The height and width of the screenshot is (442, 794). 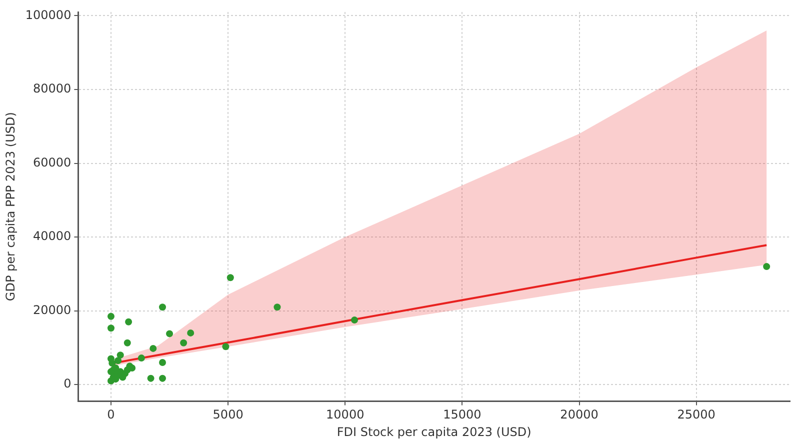 I want to click on y-axis-title: GDP per capita PPP 2023 (USD), so click(x=10, y=207).